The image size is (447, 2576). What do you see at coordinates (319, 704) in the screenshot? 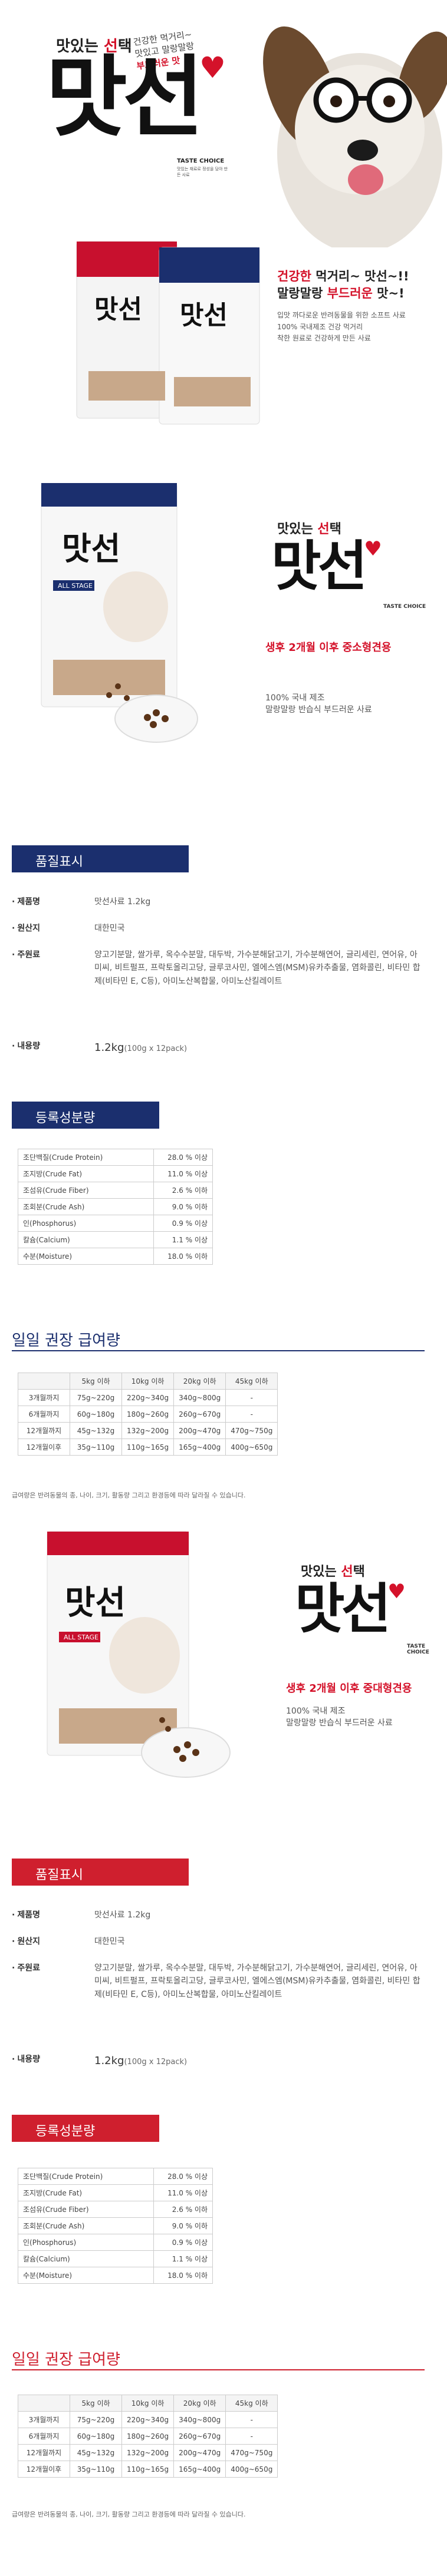
I see `product1-desc: 100% 국내 제조 말랑말랑 반습식 부드러운 사료` at bounding box center [319, 704].